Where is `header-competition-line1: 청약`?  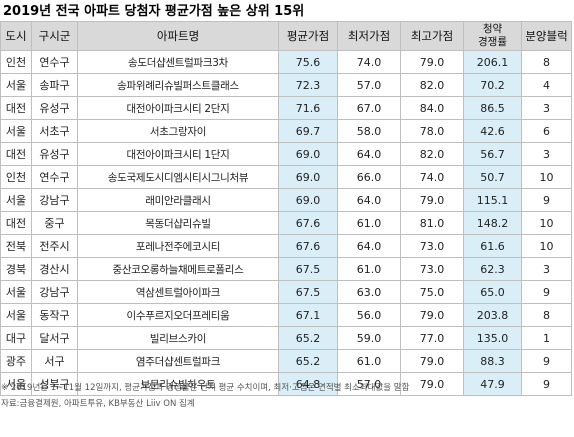
header-competition-line1: 청약 is located at coordinates (492, 29).